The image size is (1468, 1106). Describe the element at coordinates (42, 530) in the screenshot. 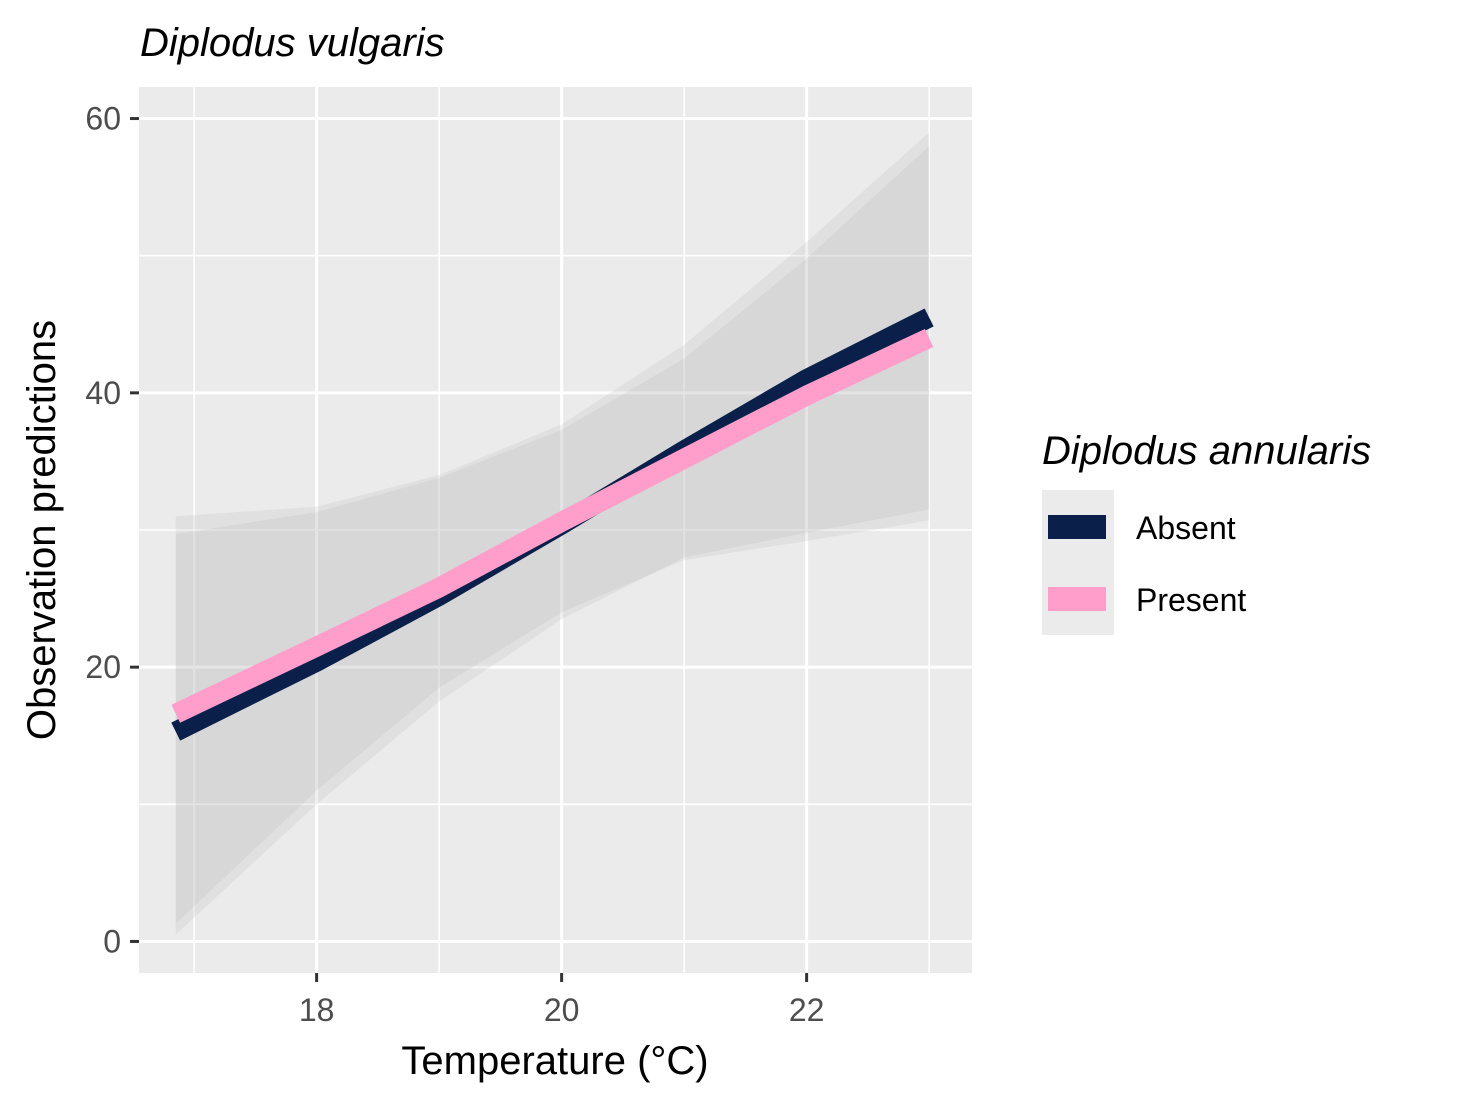

I see `y-axis-title: Observation predictions` at that location.